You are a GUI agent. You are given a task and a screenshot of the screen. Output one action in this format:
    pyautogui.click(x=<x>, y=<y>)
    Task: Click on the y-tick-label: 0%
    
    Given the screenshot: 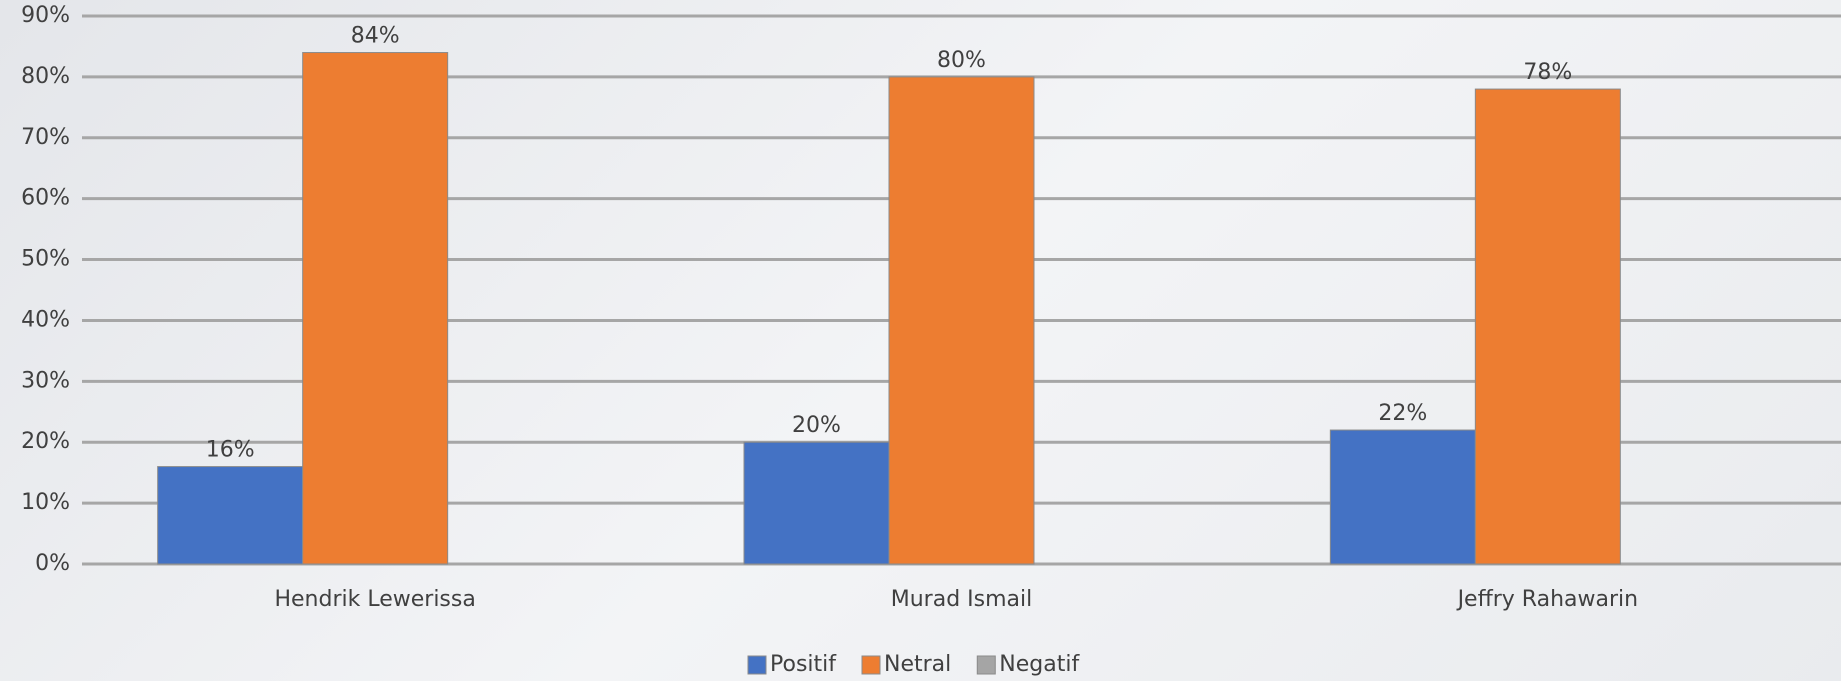 What is the action you would take?
    pyautogui.click(x=52, y=563)
    